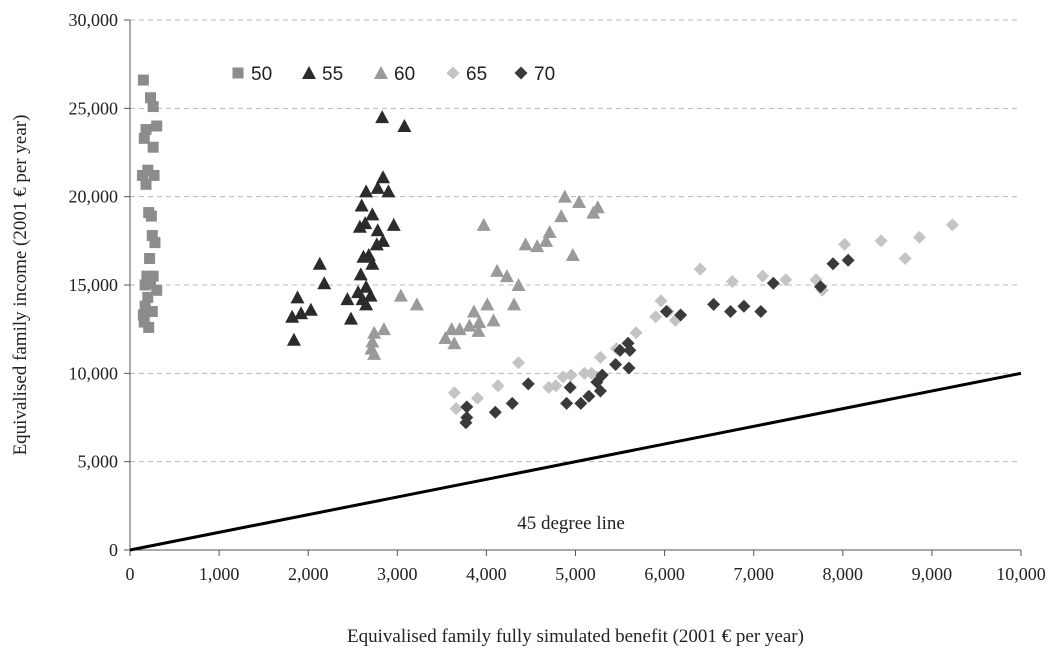 The height and width of the screenshot is (648, 1058). I want to click on x-tick-label: 8,000, so click(843, 574).